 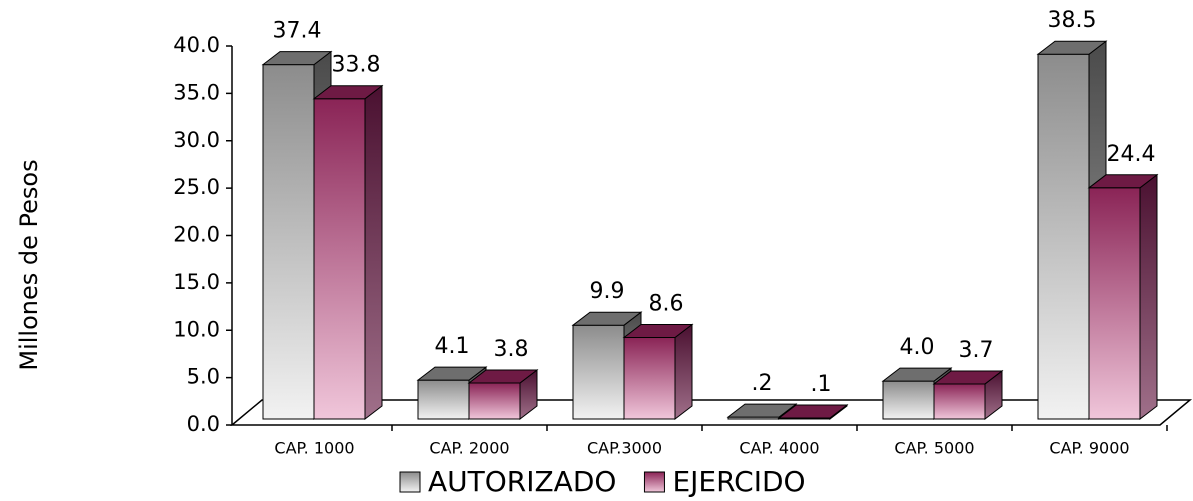 I want to click on x-tick-label: CAP. 2000, so click(x=469, y=448).